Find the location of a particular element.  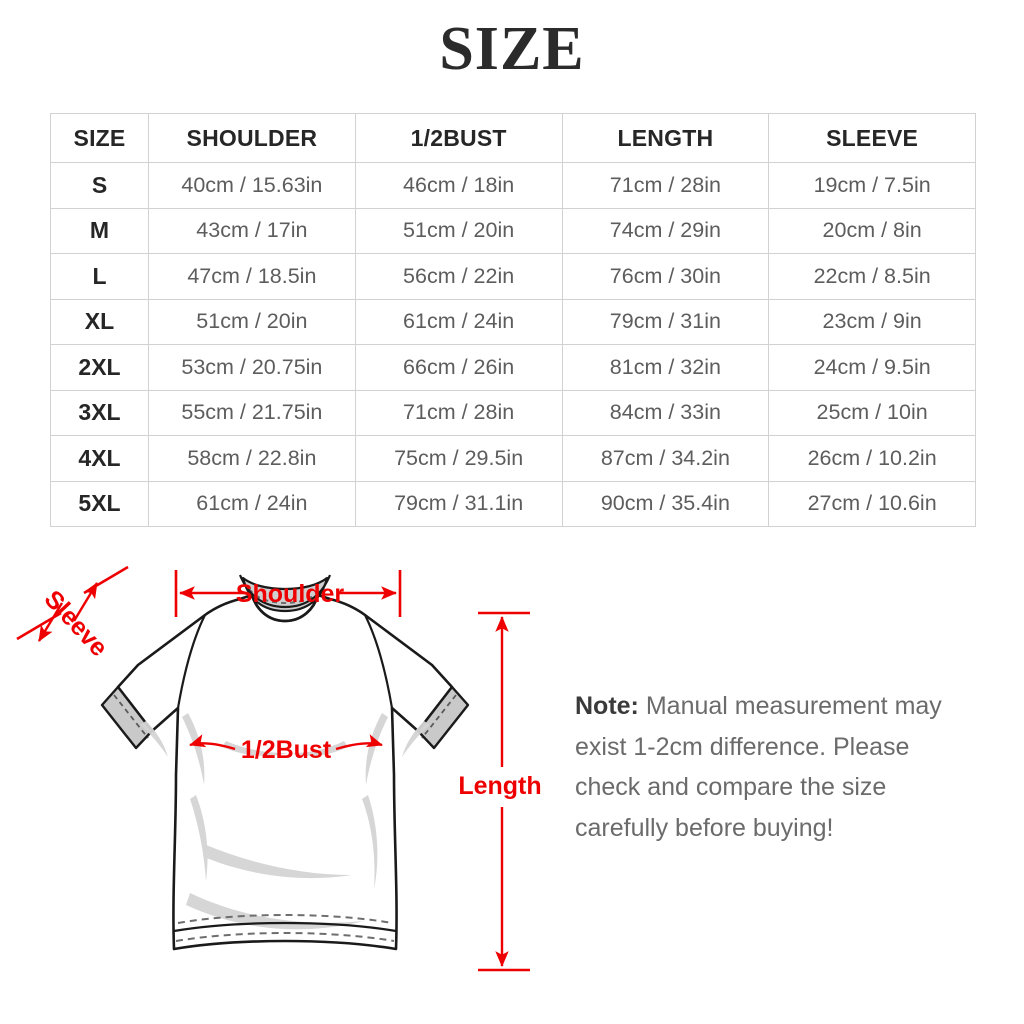

sleeve-cuff-right is located at coordinates (443, 717).